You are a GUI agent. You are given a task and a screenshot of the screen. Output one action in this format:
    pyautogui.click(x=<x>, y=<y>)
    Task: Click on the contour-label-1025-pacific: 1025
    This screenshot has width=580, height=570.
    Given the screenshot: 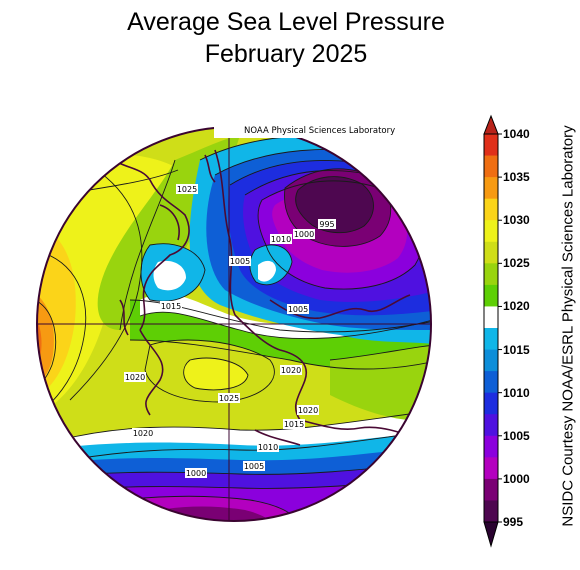 What is the action you would take?
    pyautogui.click(x=229, y=398)
    